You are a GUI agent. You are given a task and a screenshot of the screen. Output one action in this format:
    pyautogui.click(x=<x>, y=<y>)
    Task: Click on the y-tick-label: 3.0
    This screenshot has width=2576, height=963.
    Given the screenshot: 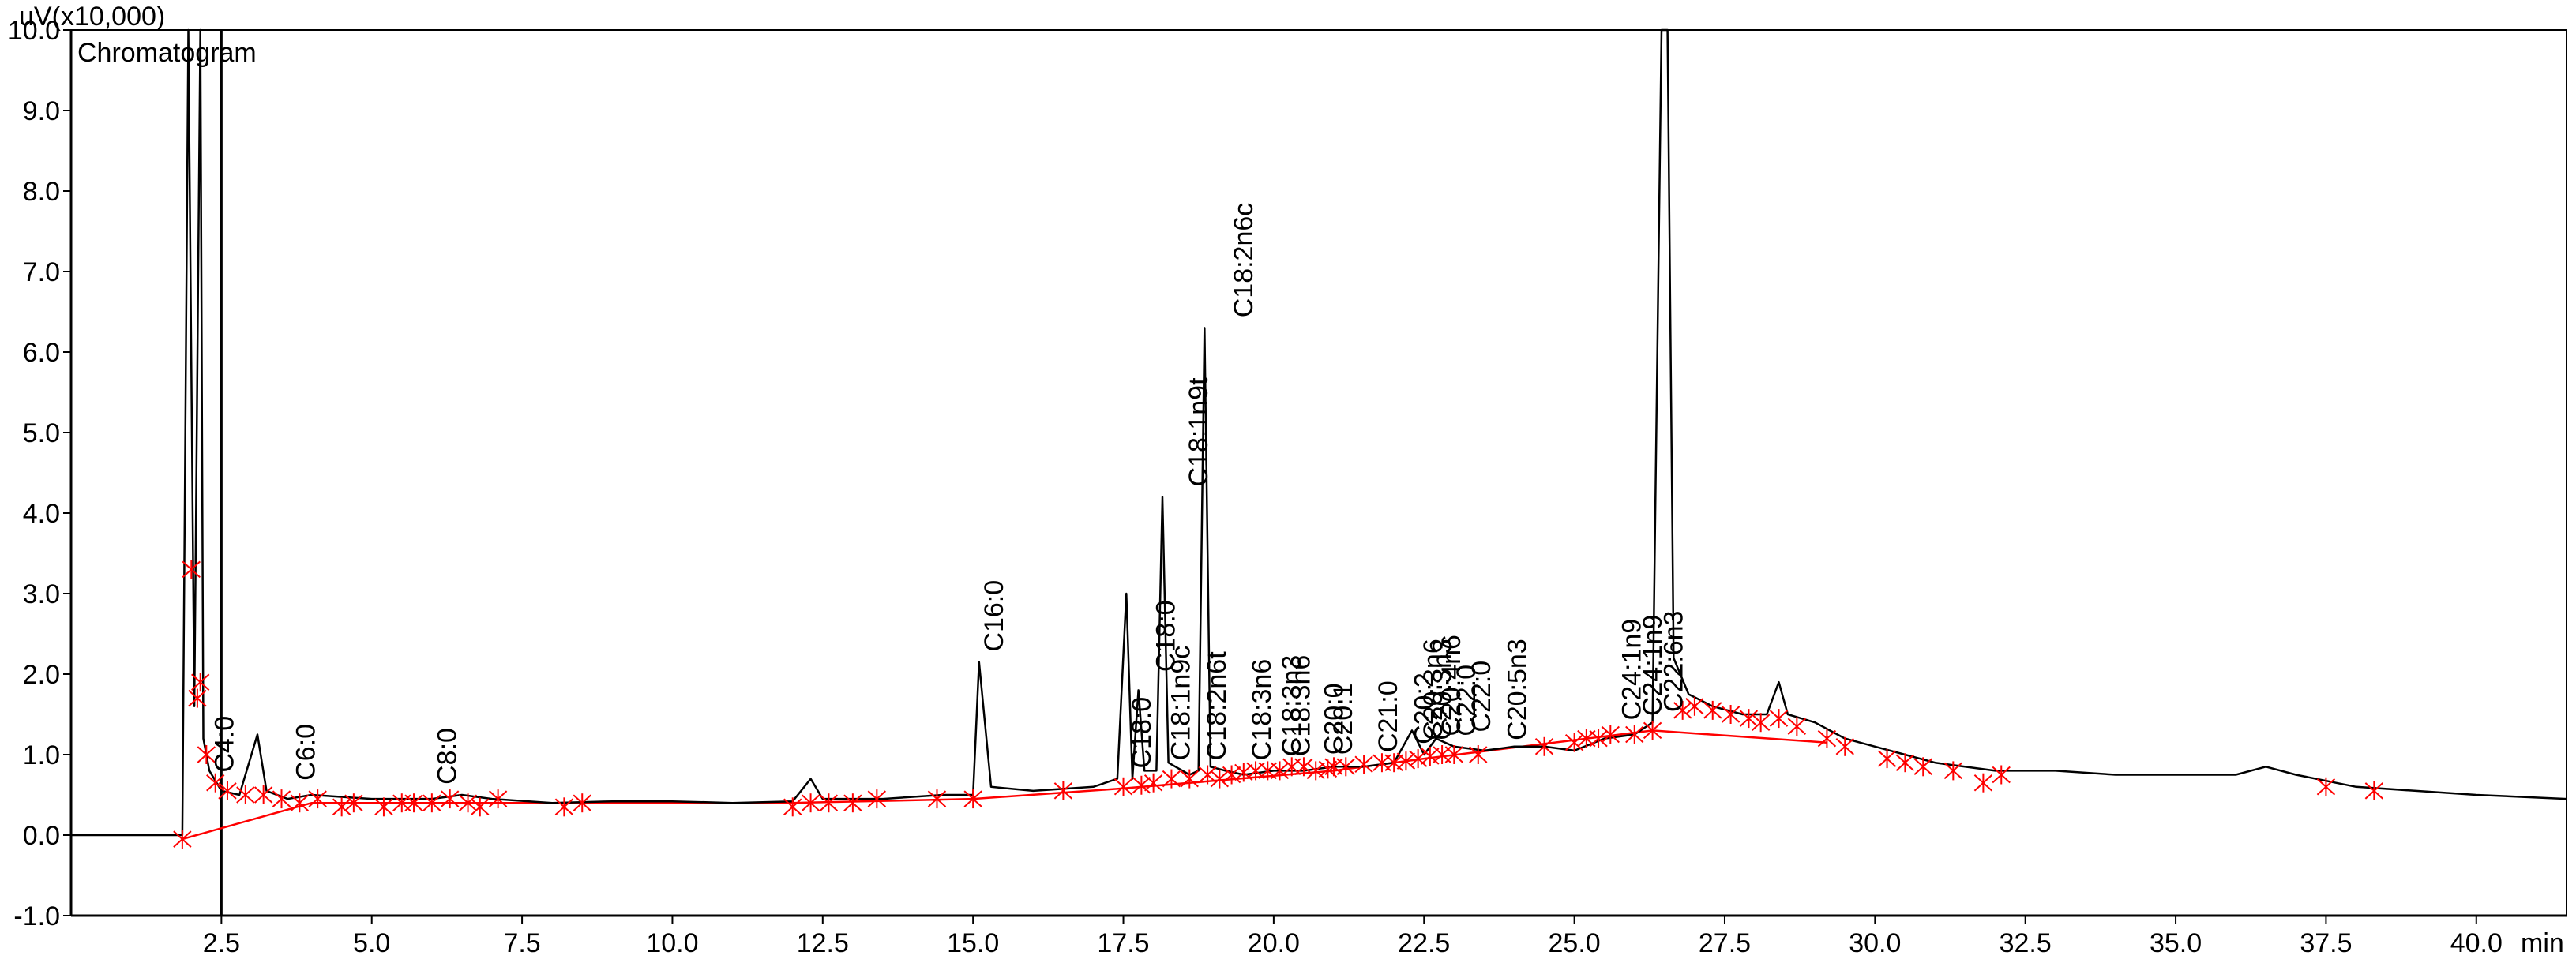 What is the action you would take?
    pyautogui.click(x=41, y=594)
    